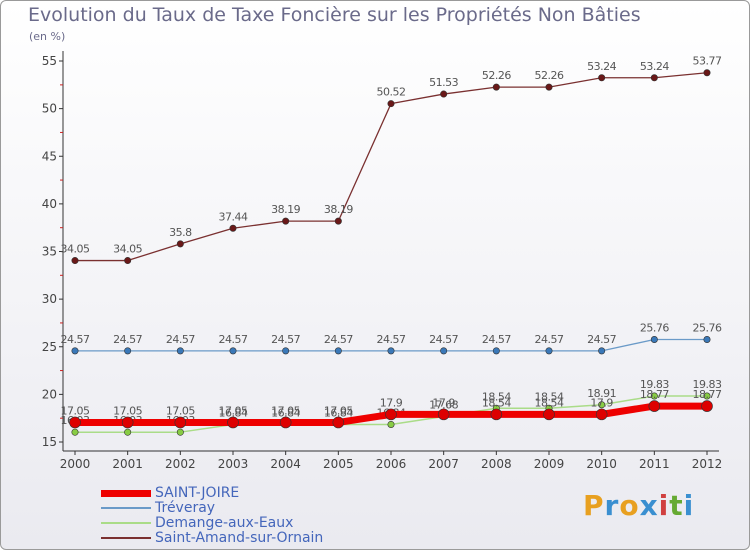  What do you see at coordinates (239, 538) in the screenshot?
I see `legend-label: Saint-Amand-sur-Ornain` at bounding box center [239, 538].